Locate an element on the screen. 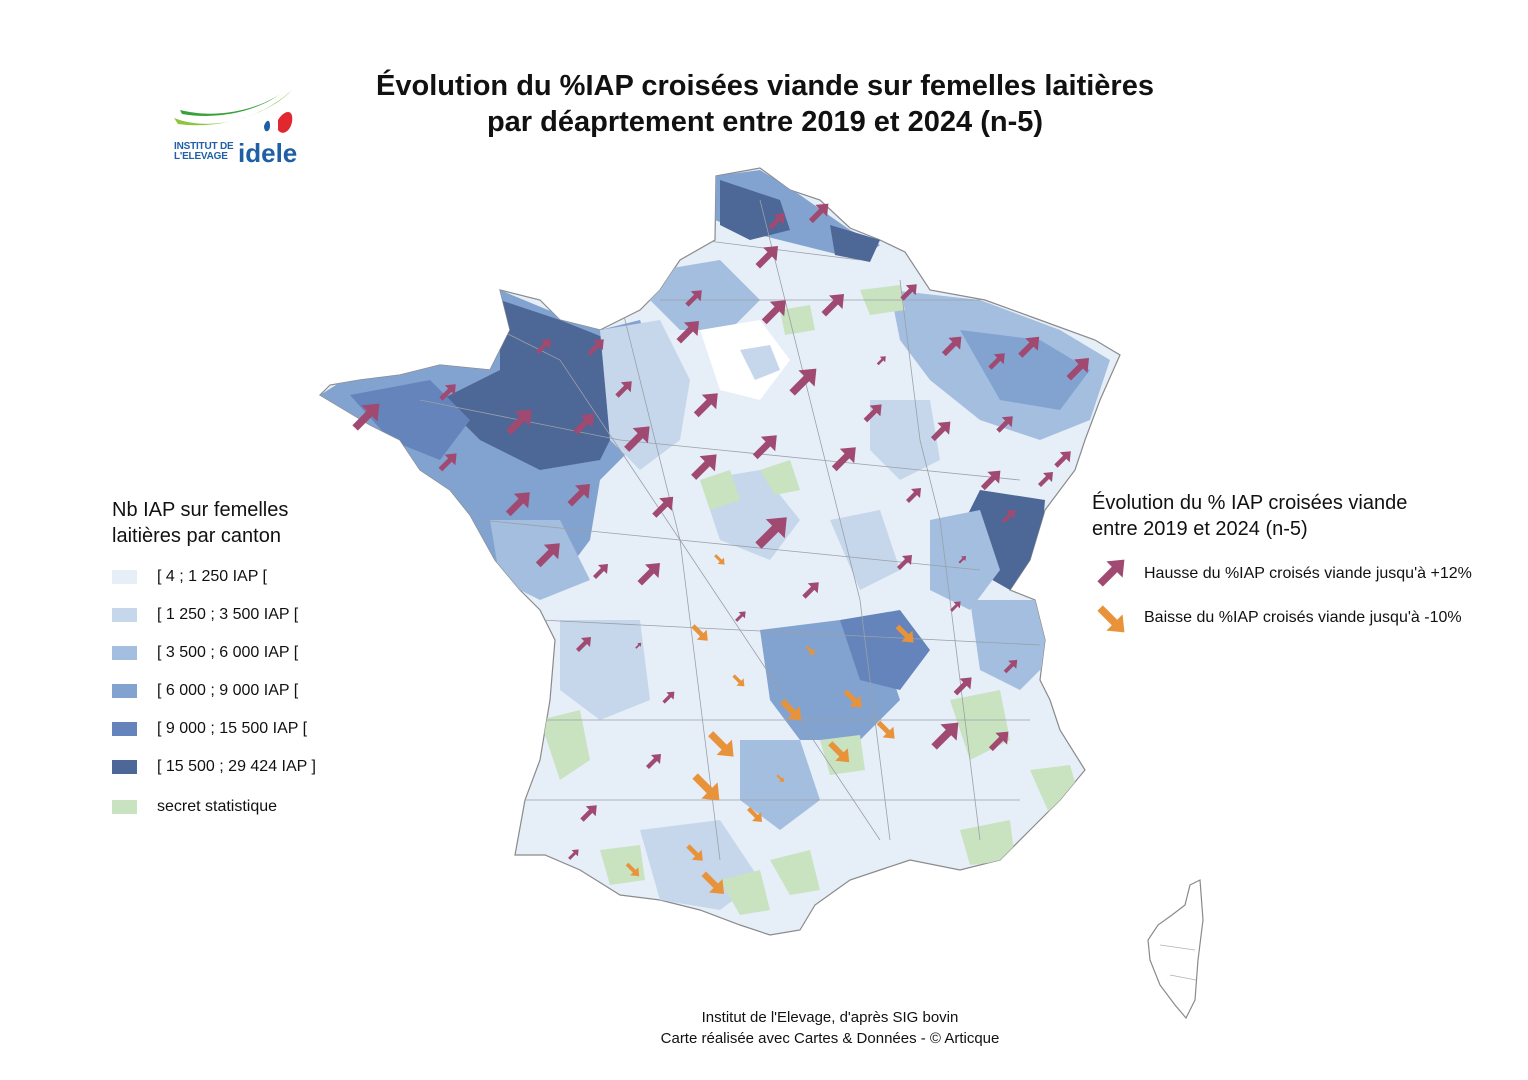 The width and height of the screenshot is (1528, 1080). legend-evolution-title-line1: Évolution du % IAP croisées viande is located at coordinates (1250, 503).